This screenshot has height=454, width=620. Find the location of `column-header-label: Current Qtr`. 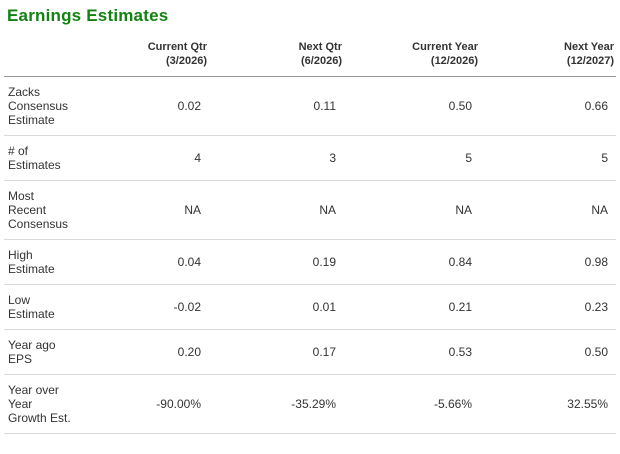

column-header-label: Current Qtr is located at coordinates (177, 47).